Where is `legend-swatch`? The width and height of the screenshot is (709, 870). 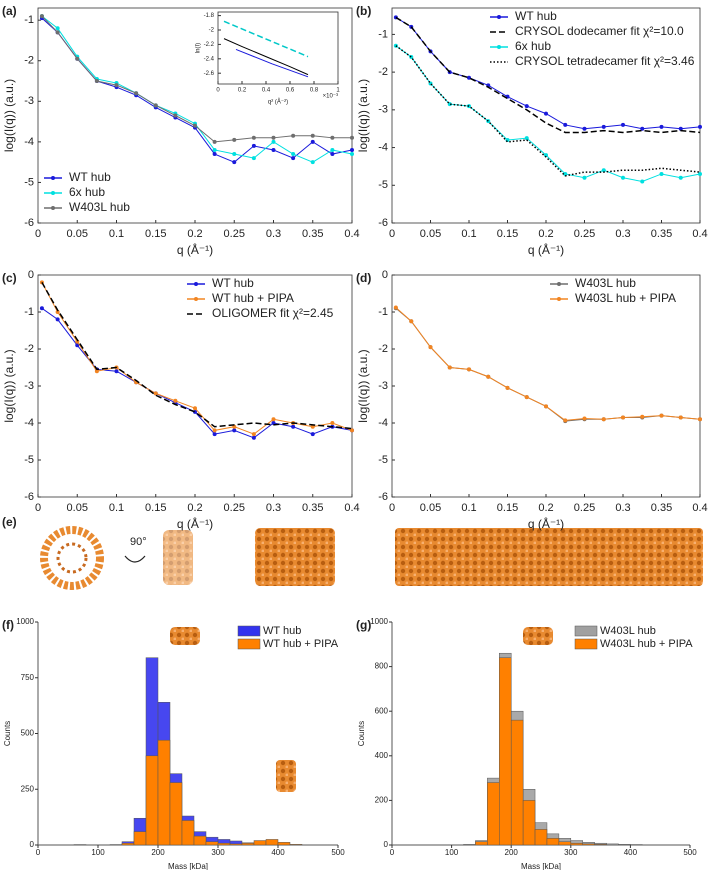
legend-swatch is located at coordinates (249, 644).